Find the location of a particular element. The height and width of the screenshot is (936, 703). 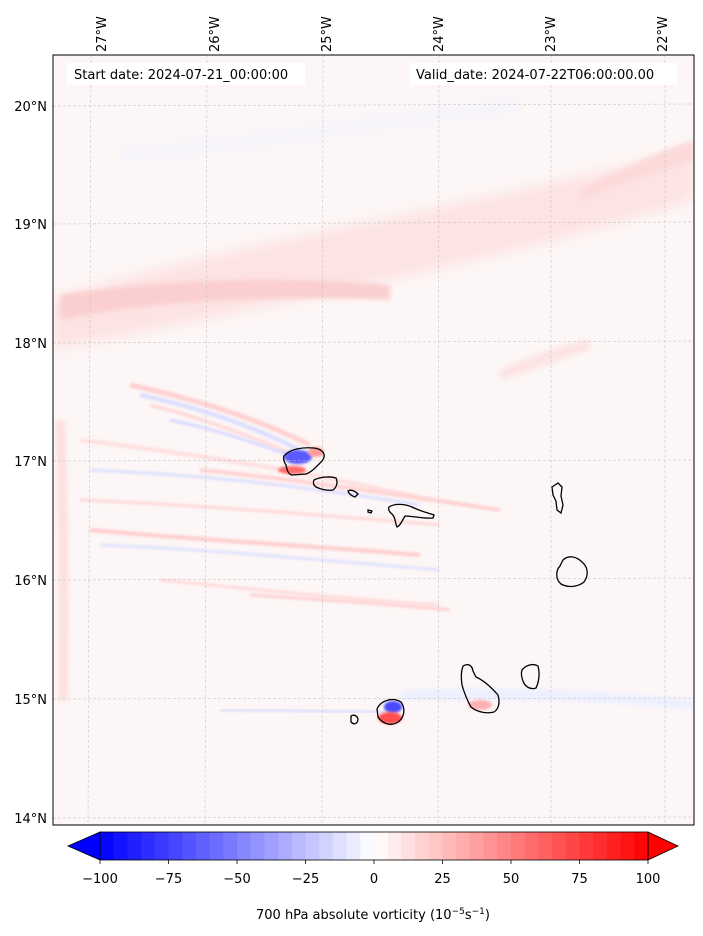

islet-small is located at coordinates (370, 511).